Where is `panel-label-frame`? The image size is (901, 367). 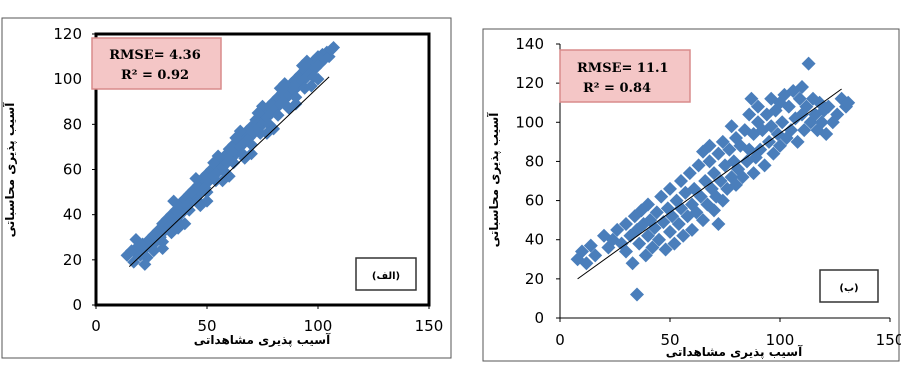 panel-label-frame is located at coordinates (386, 274).